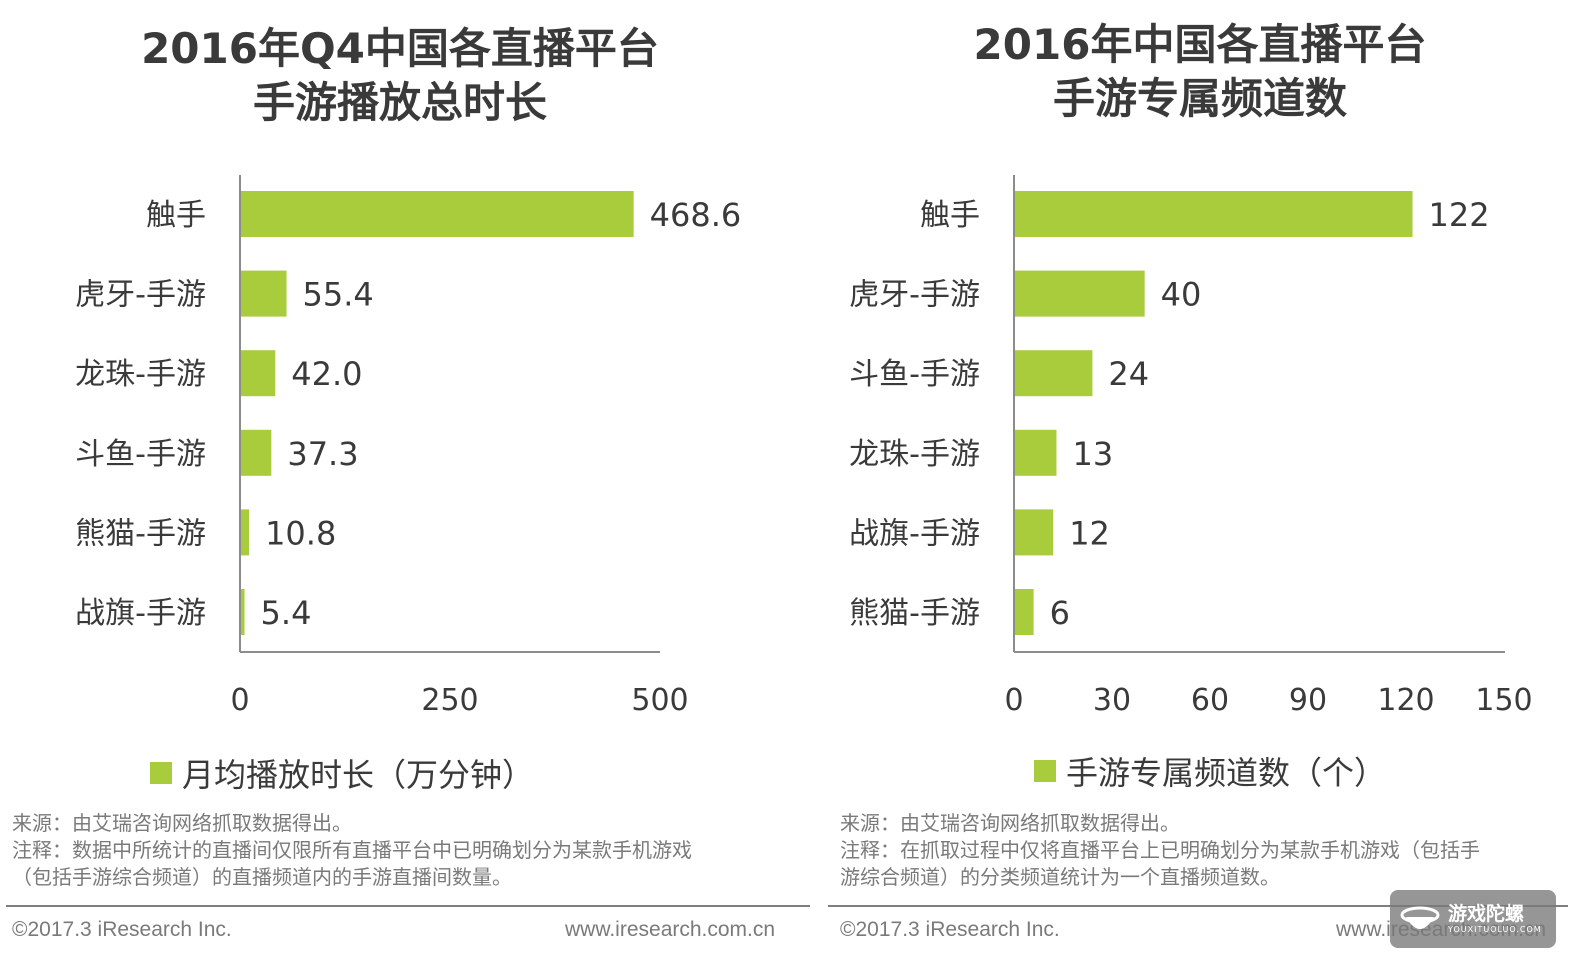 The width and height of the screenshot is (1584, 970). What do you see at coordinates (1128, 374) in the screenshot?
I see `right-value-label: 24` at bounding box center [1128, 374].